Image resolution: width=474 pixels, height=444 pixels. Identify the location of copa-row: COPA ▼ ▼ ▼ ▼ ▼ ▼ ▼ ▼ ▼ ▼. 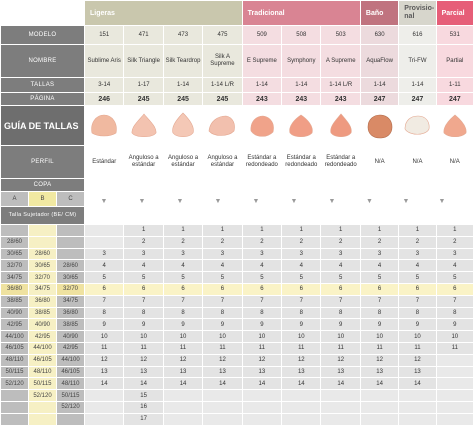
(237, 201).